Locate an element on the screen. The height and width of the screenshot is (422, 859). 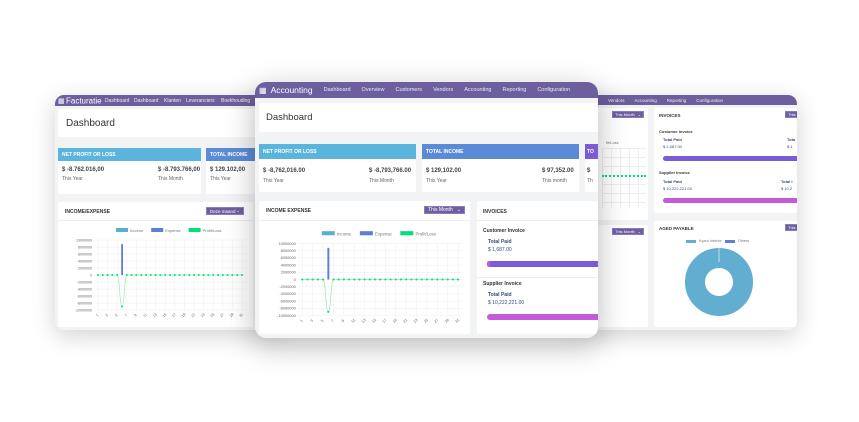
nav-overview: Overview is located at coordinates (373, 90).